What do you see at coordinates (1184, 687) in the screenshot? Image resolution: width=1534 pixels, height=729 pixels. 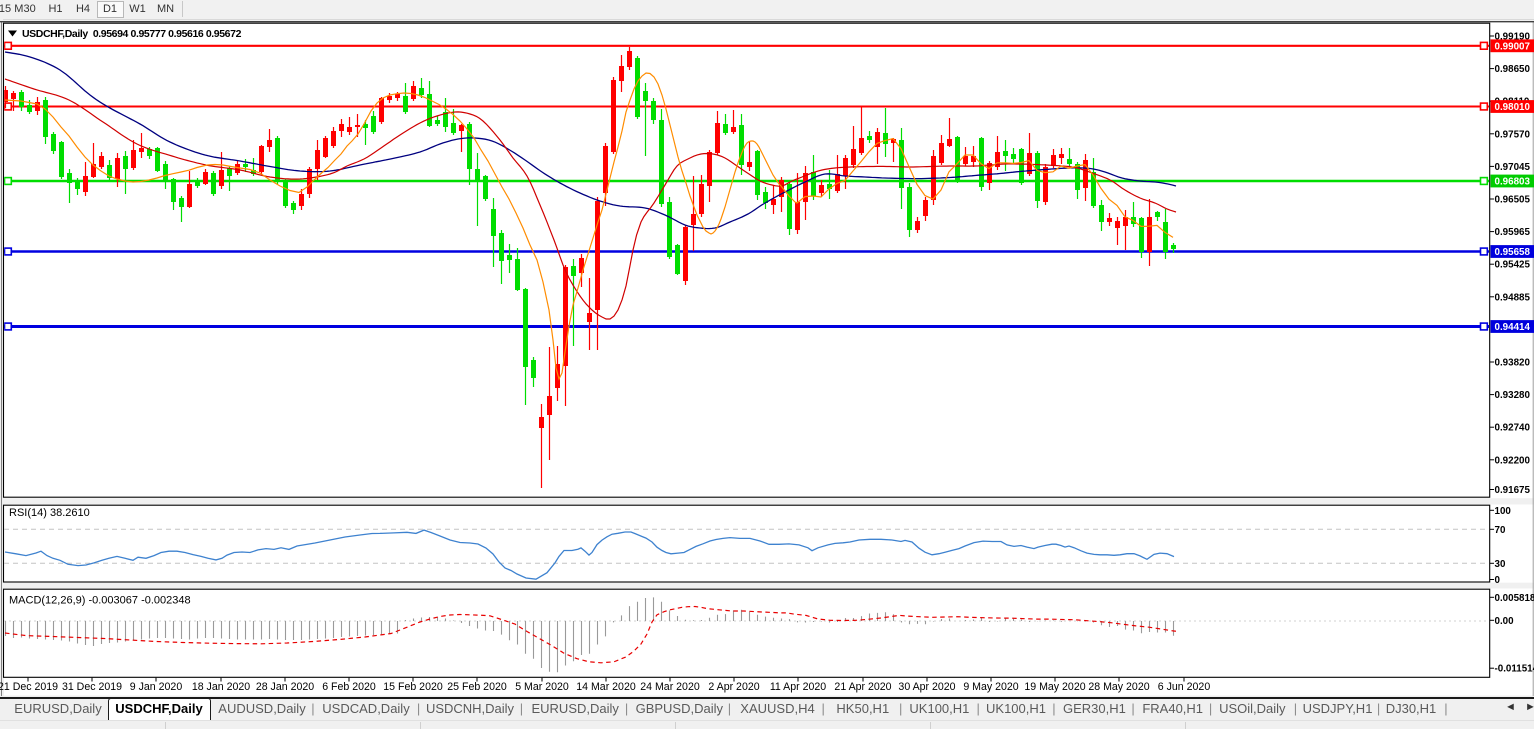 I see `svg-text: 6 Jun 2020` at bounding box center [1184, 687].